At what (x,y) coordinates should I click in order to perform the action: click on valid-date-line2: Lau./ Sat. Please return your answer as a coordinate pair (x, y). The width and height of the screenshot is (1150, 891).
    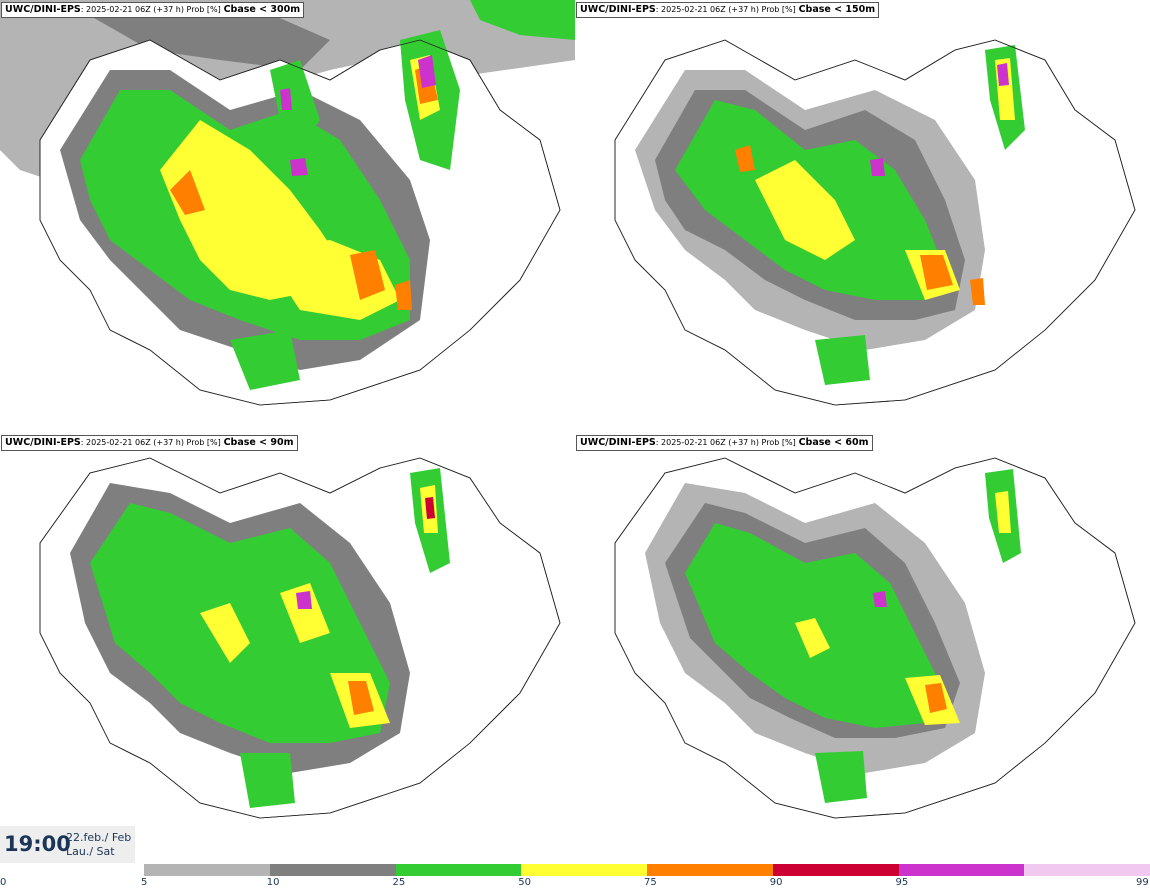
    Looking at the image, I should click on (90, 851).